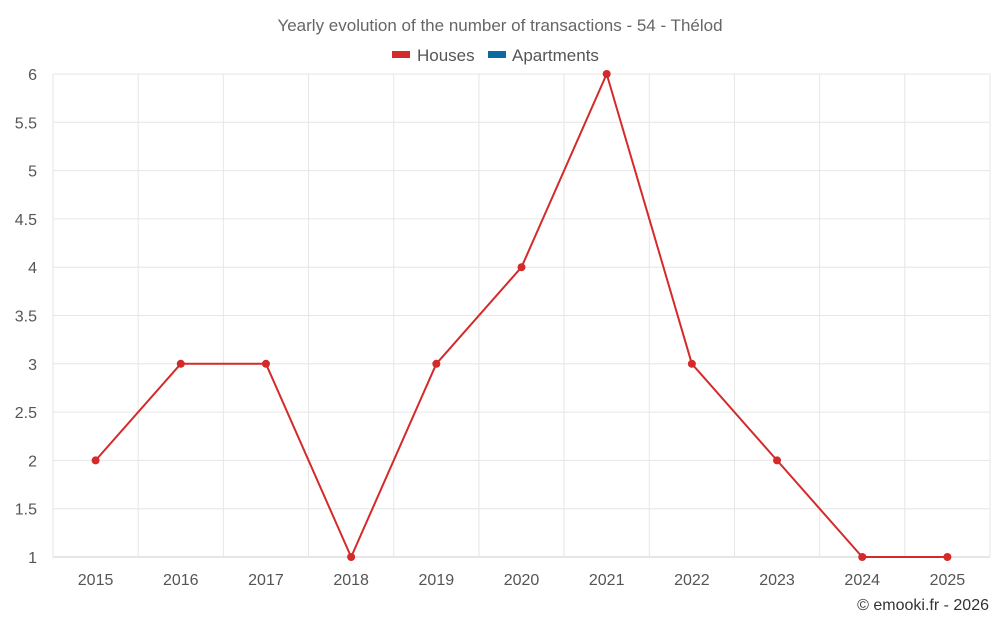  I want to click on y-tick-label: 3.5, so click(26, 317).